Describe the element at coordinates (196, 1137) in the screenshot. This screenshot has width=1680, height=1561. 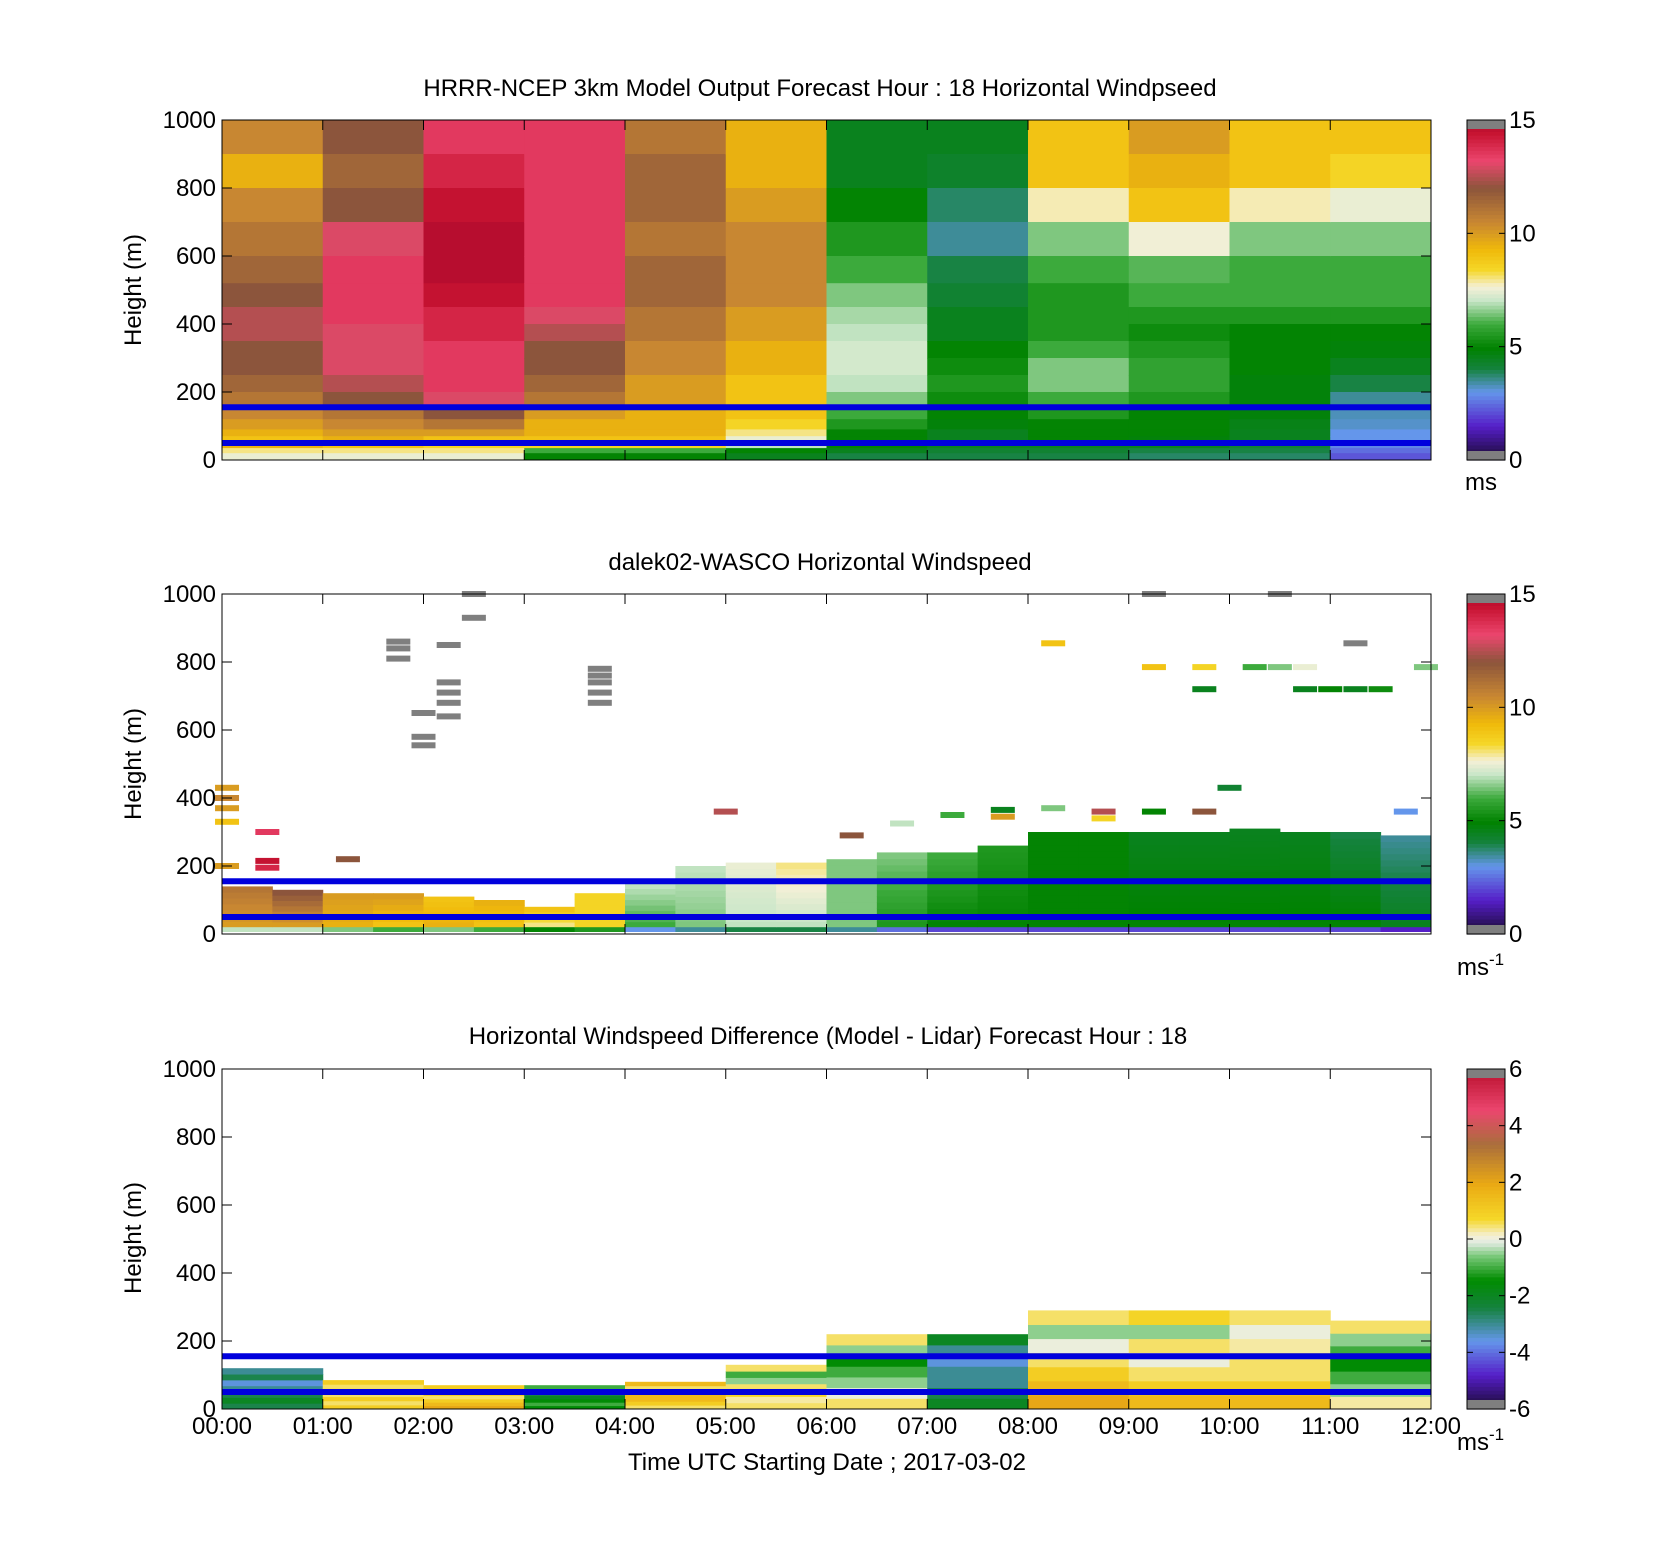
I see `y-tick-label: 800` at that location.